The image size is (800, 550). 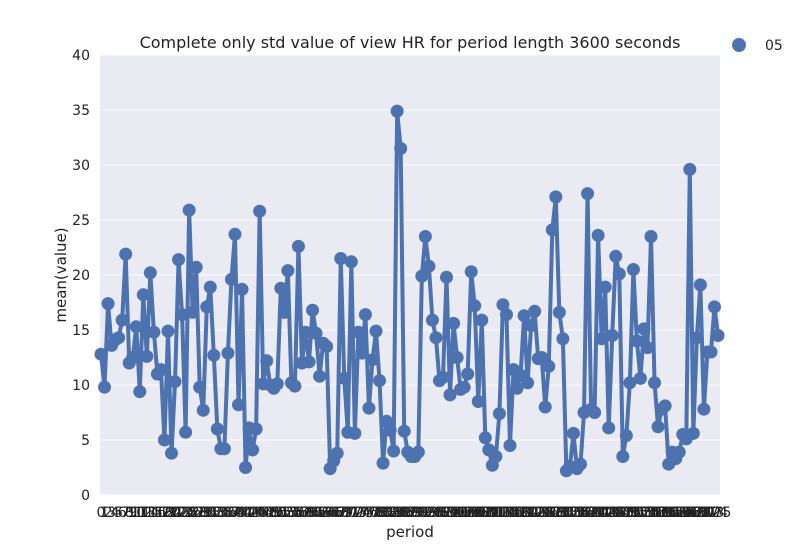 I want to click on x-tick-label: 93, so click(x=429, y=513).